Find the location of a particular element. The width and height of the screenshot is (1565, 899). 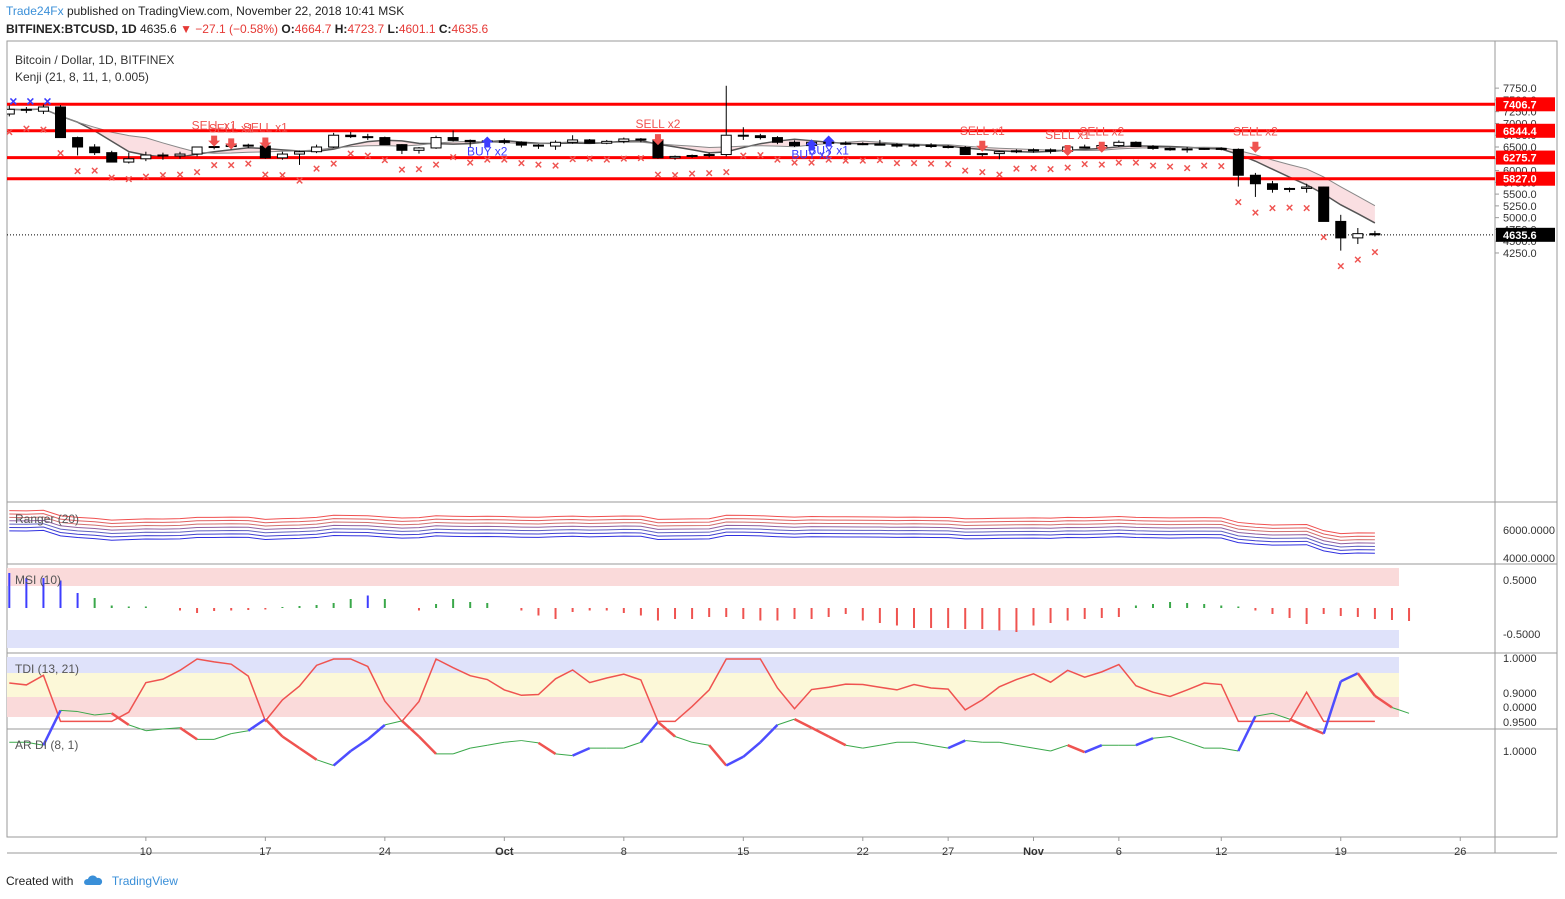

x-tick-label: 6 is located at coordinates (1119, 852).